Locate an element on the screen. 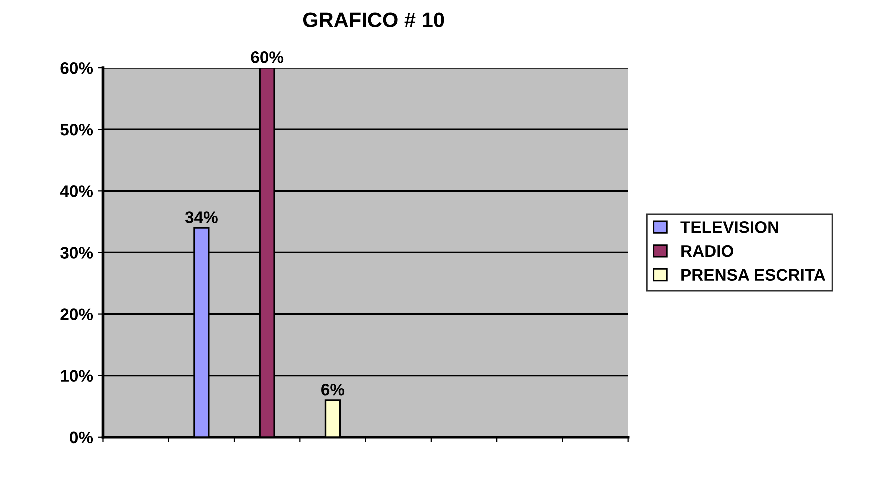 The image size is (890, 486). y-tick-label: 0% is located at coordinates (82, 438).